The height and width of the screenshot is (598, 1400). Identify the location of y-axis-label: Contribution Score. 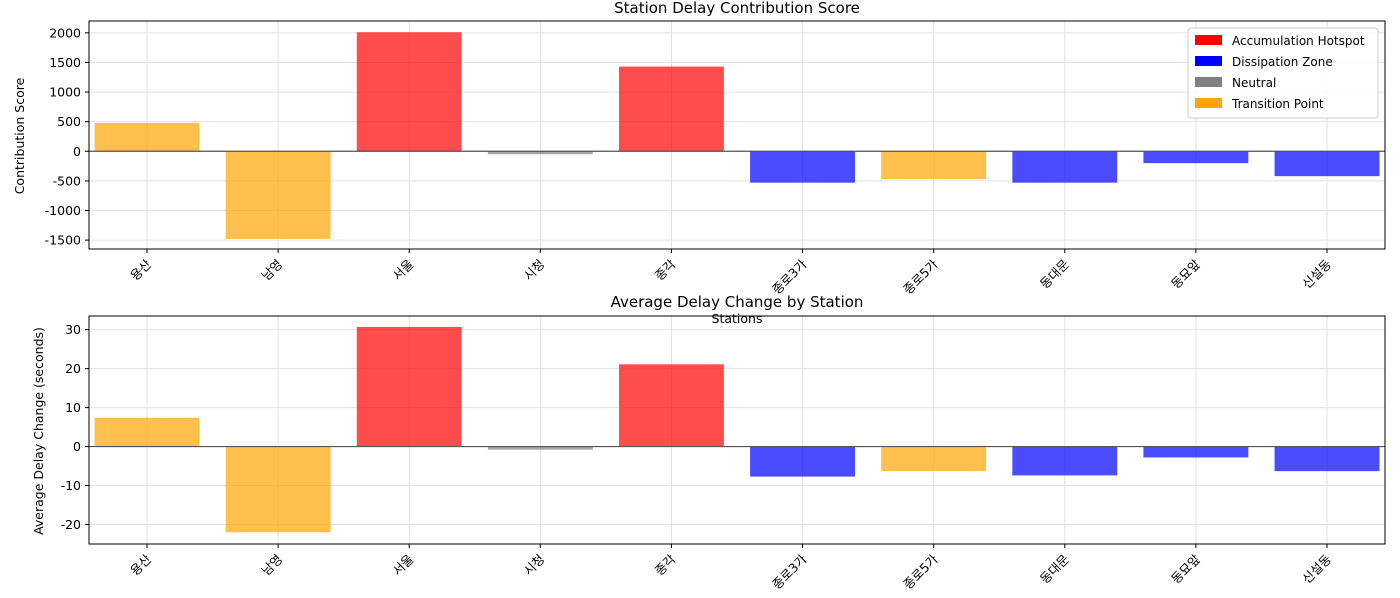
(19, 135).